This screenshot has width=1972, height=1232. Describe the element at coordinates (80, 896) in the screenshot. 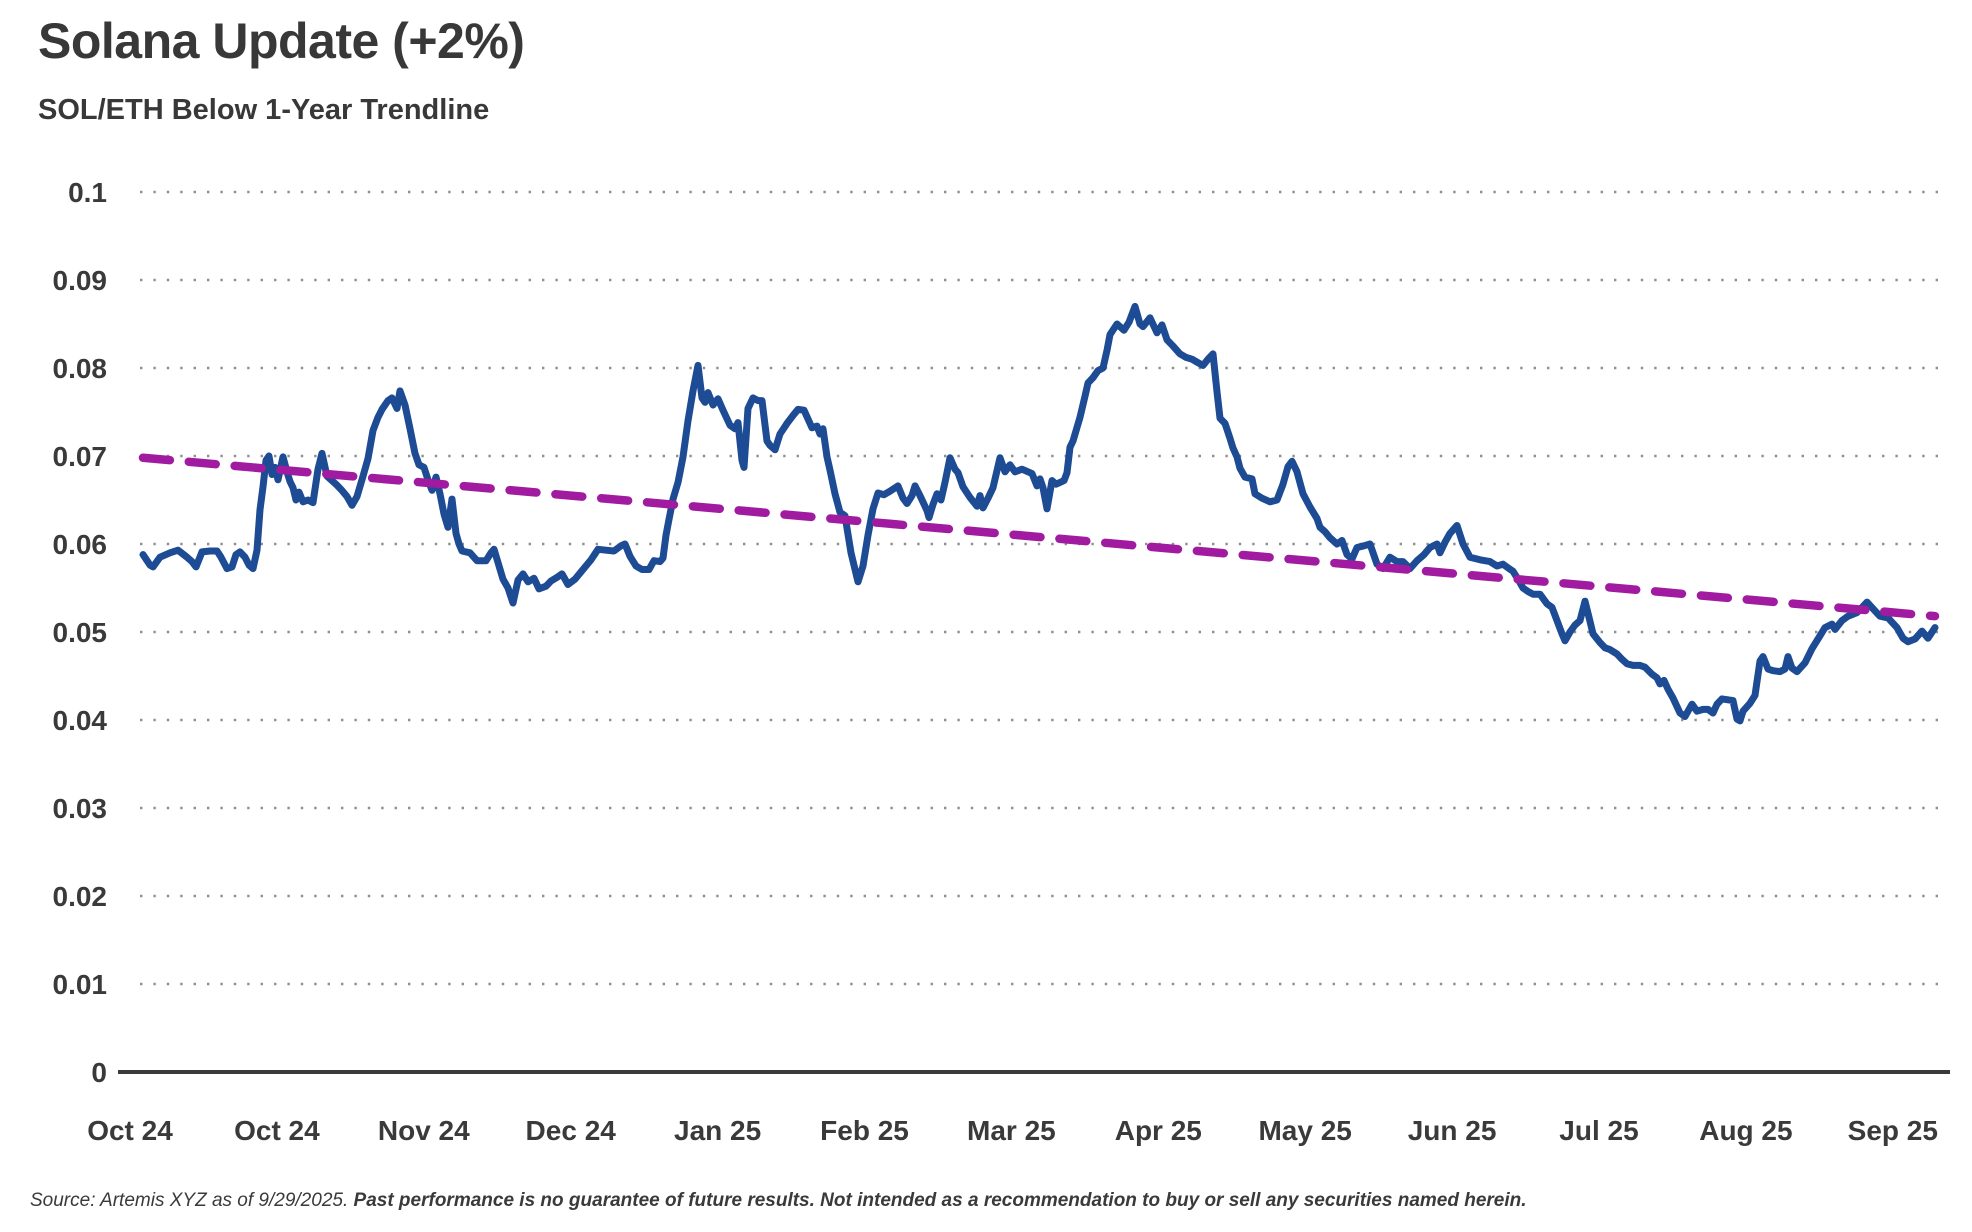

I see `y-axis-tick-label: 0.02` at that location.